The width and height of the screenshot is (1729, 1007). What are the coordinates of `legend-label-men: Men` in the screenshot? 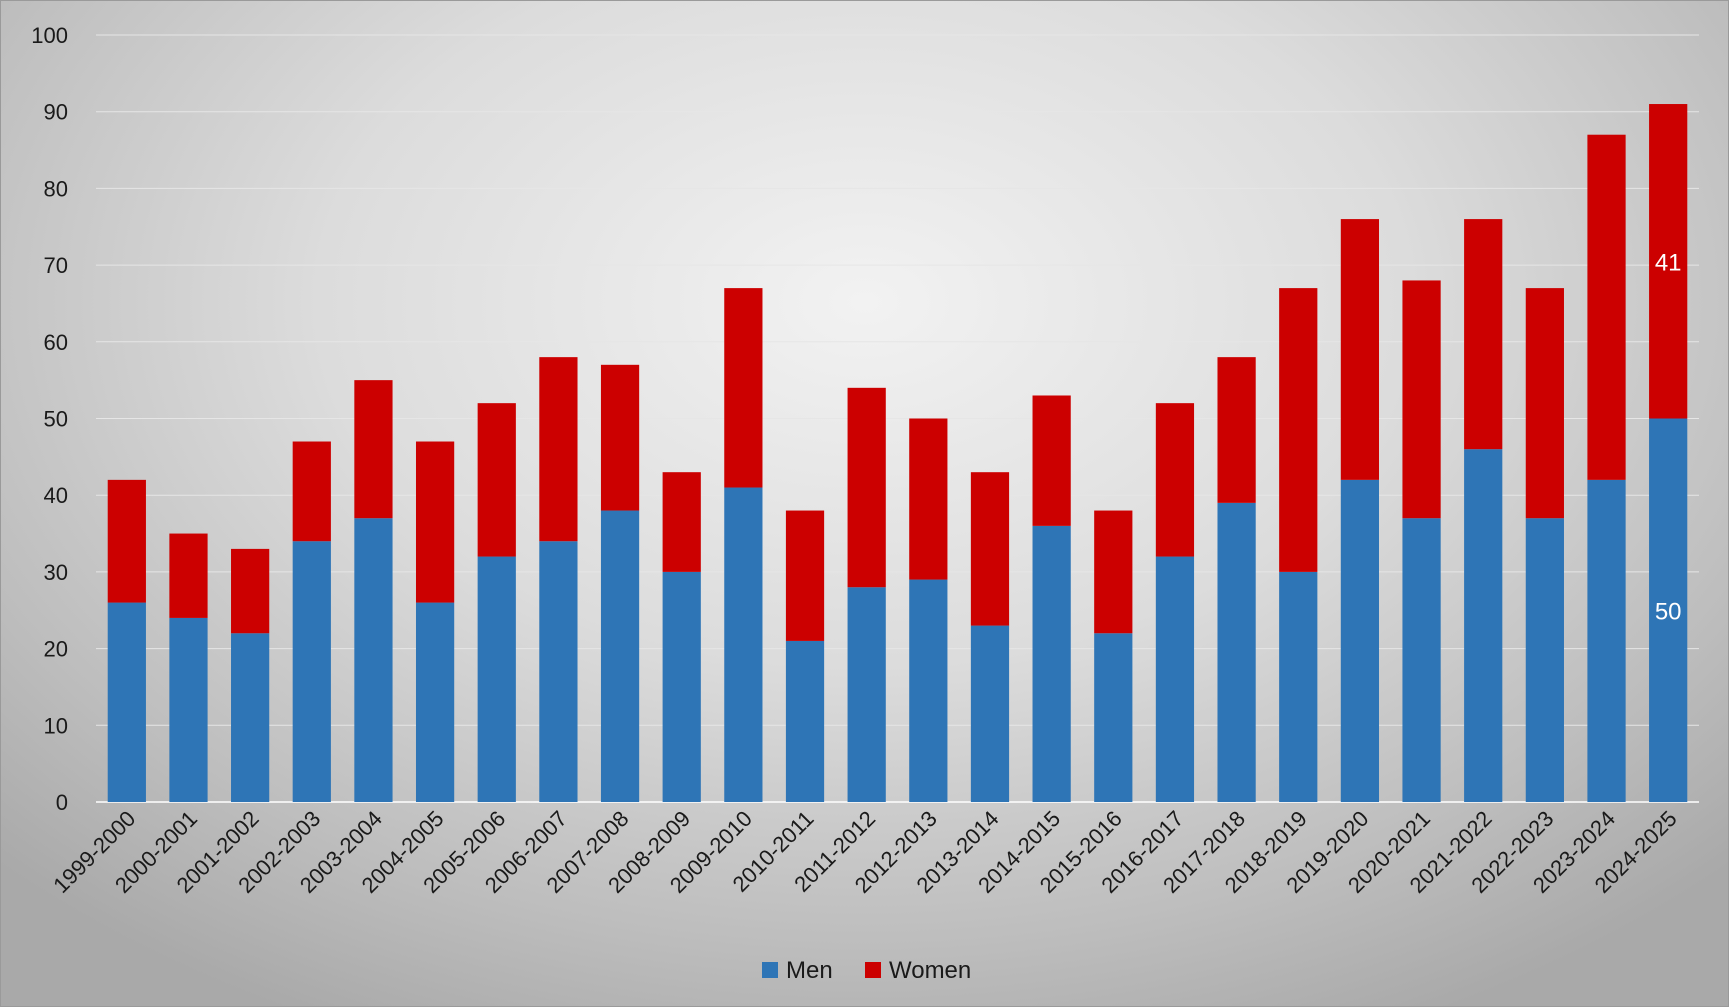 It's located at (809, 970).